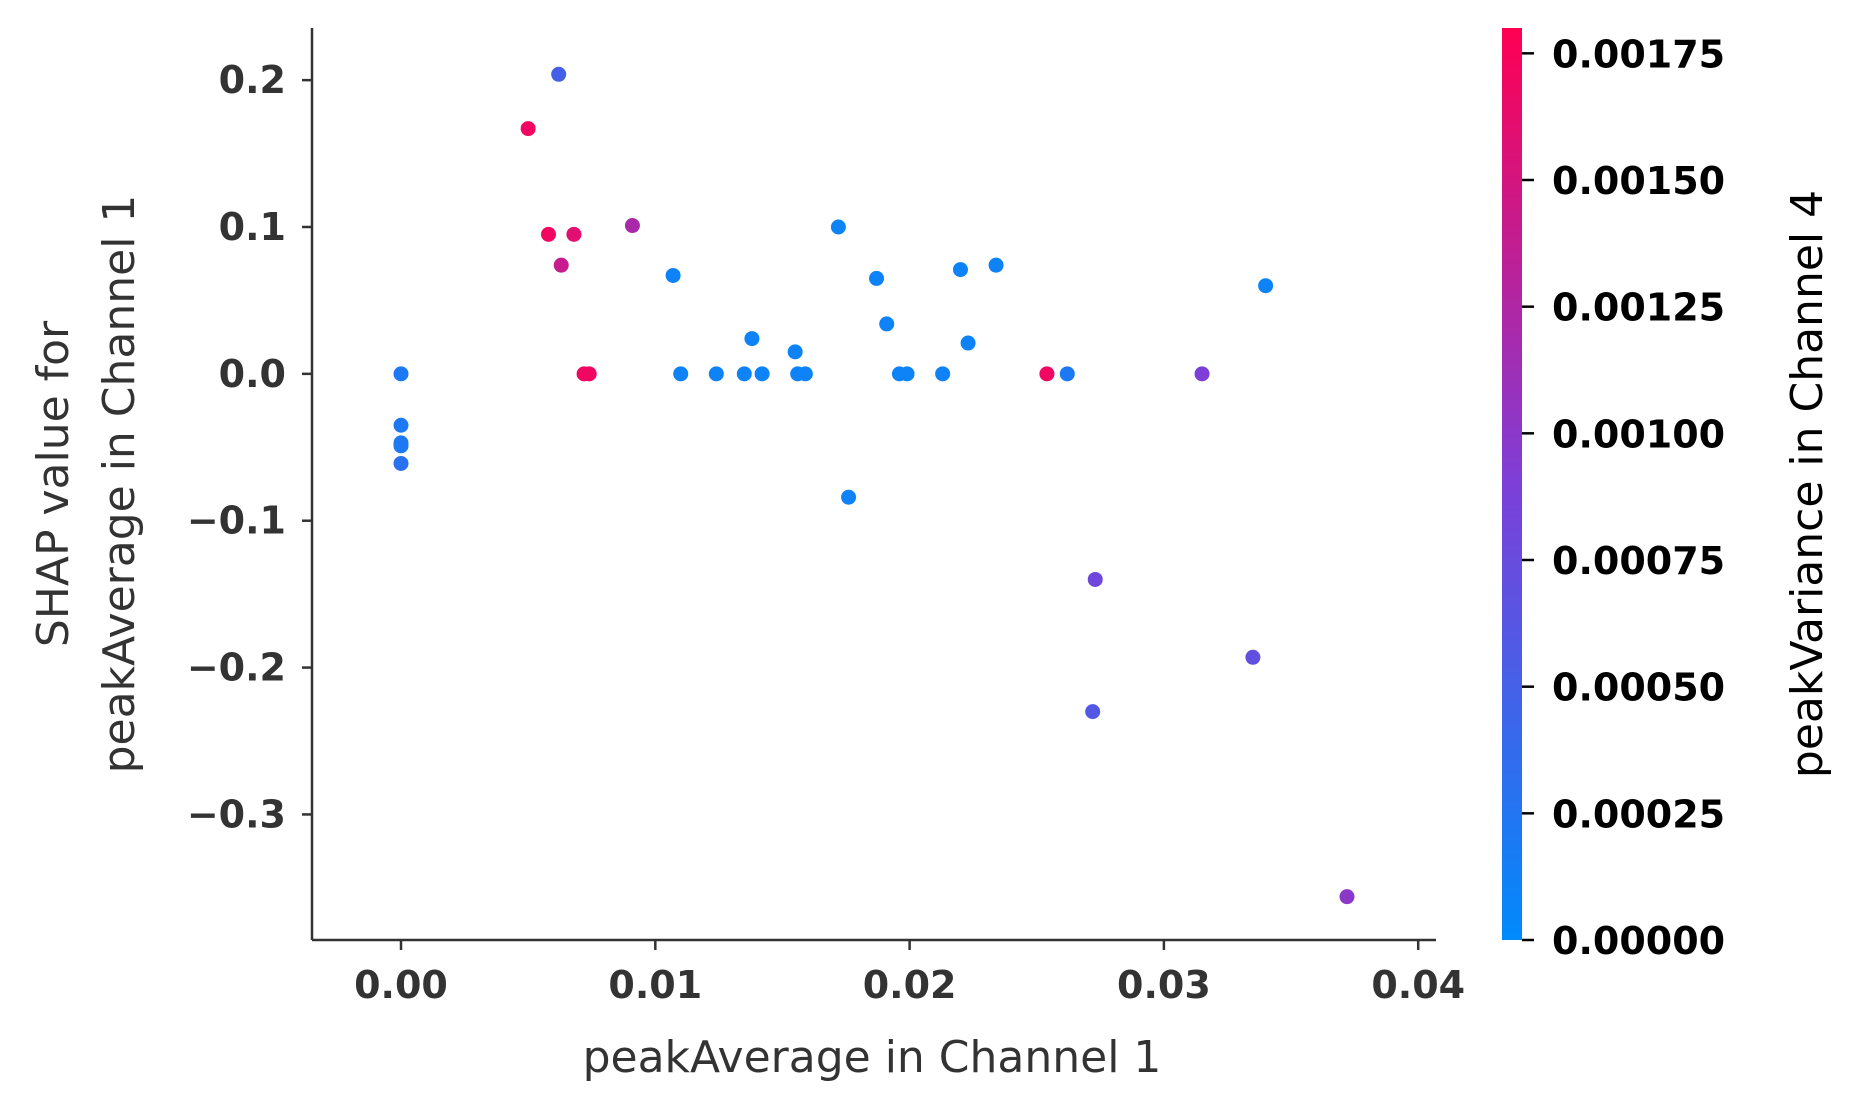 The image size is (1855, 1107). I want to click on y-tick-label: 0.2, so click(252, 80).